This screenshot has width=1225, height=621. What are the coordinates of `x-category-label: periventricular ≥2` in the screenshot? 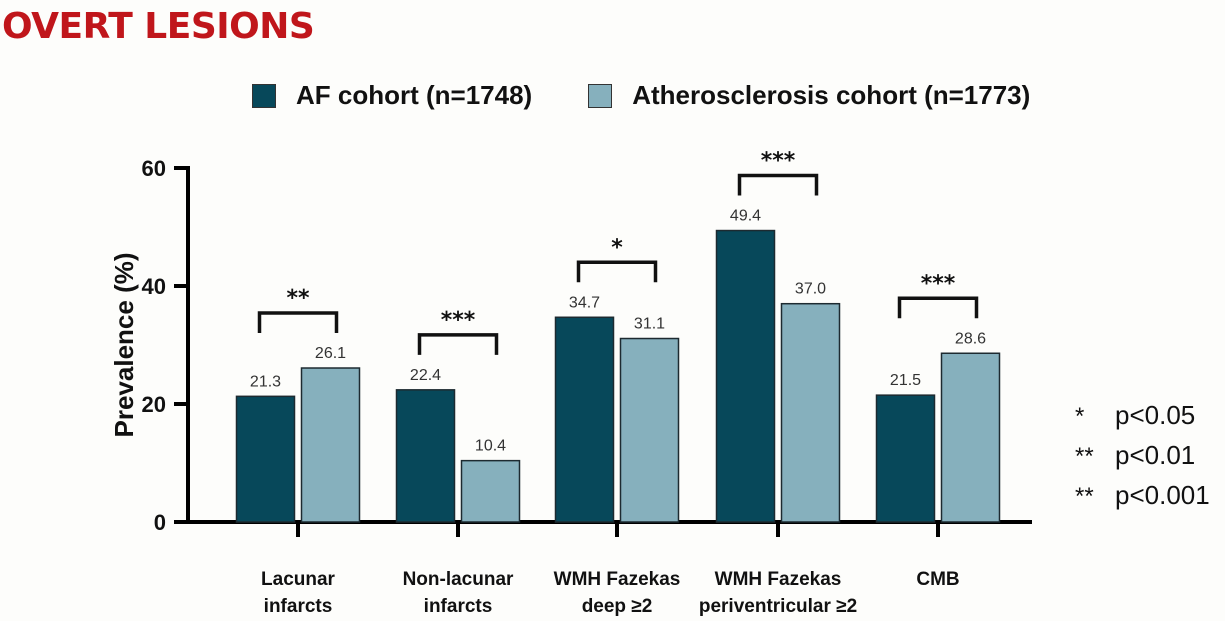 It's located at (778, 606).